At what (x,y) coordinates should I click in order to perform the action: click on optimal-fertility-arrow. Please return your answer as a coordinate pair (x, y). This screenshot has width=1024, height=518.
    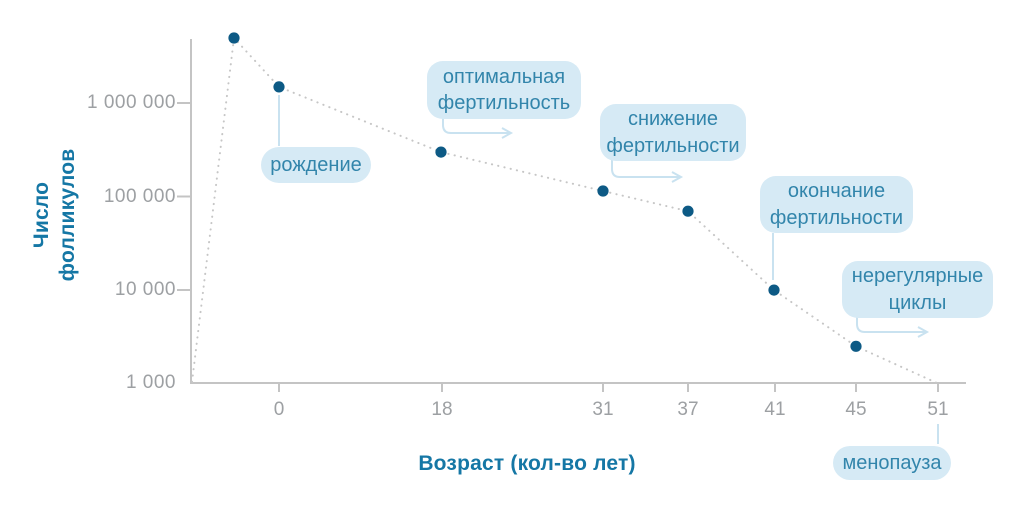
    Looking at the image, I should click on (478, 128).